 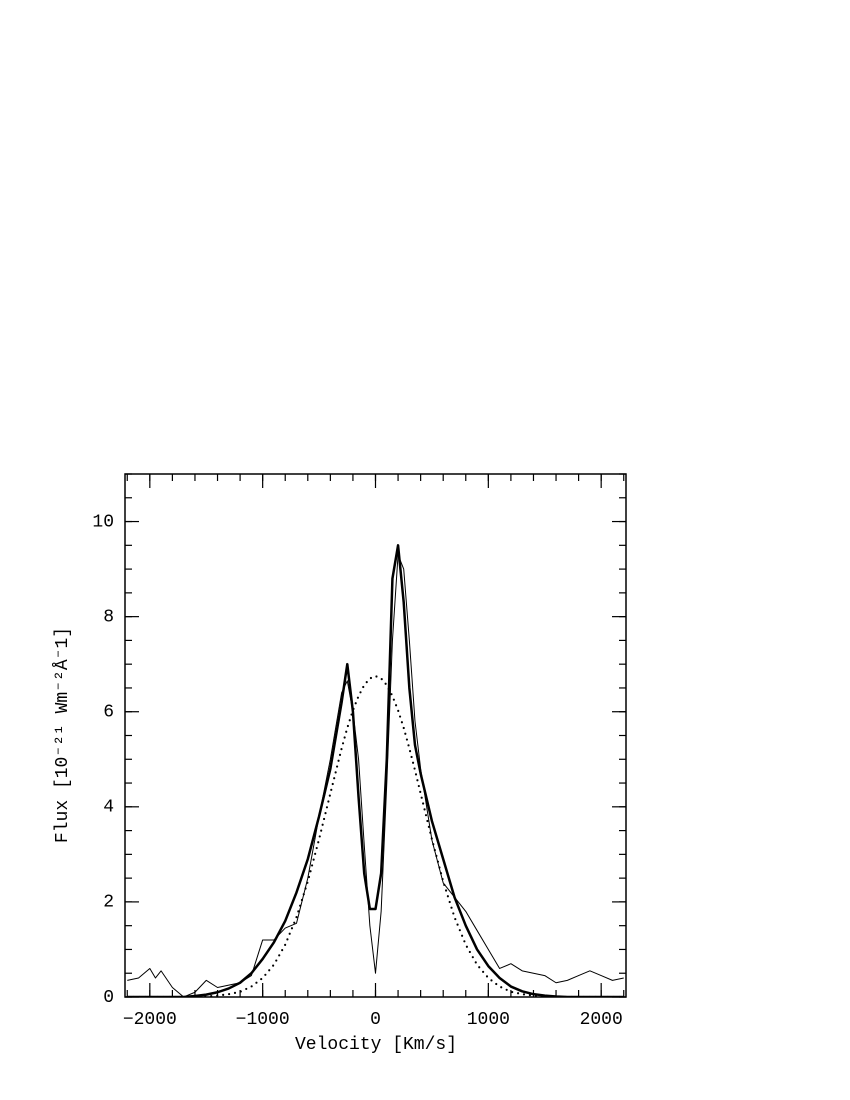 What do you see at coordinates (376, 1045) in the screenshot?
I see `x-axis-label: Velocity [Km/s]` at bounding box center [376, 1045].